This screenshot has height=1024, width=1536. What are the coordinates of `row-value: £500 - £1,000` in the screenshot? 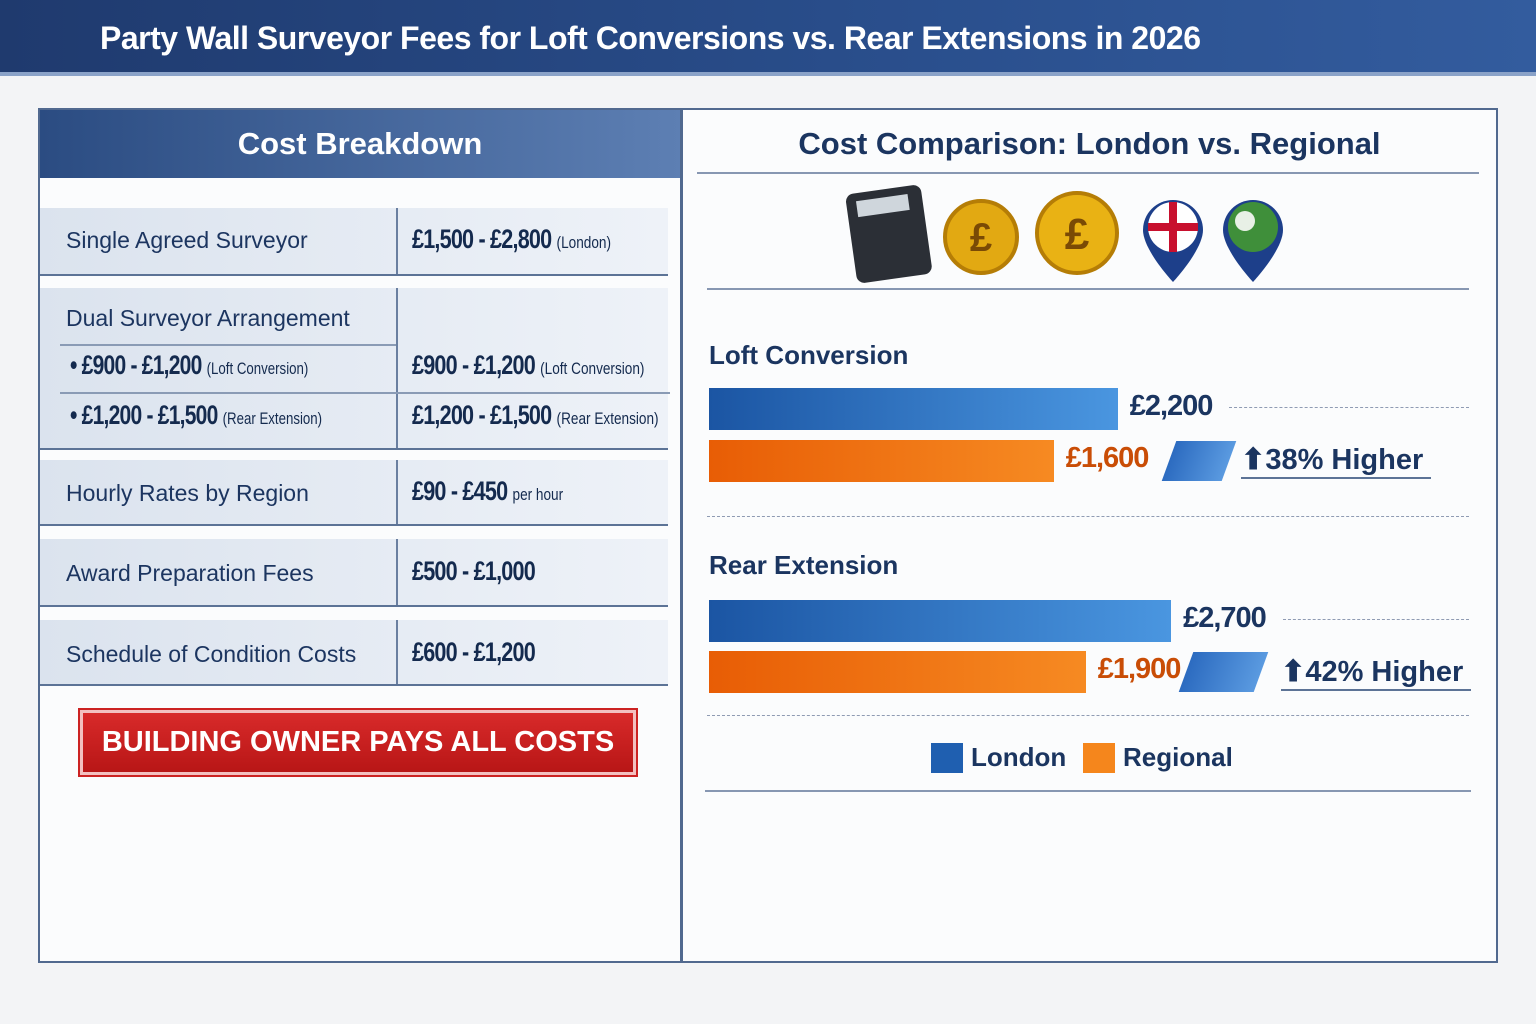 It's located at (474, 571).